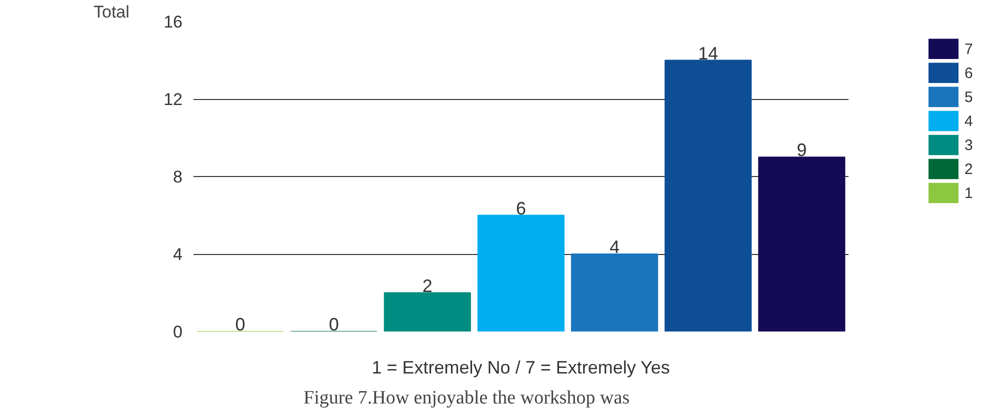  What do you see at coordinates (615, 247) in the screenshot?
I see `data-label: 4` at bounding box center [615, 247].